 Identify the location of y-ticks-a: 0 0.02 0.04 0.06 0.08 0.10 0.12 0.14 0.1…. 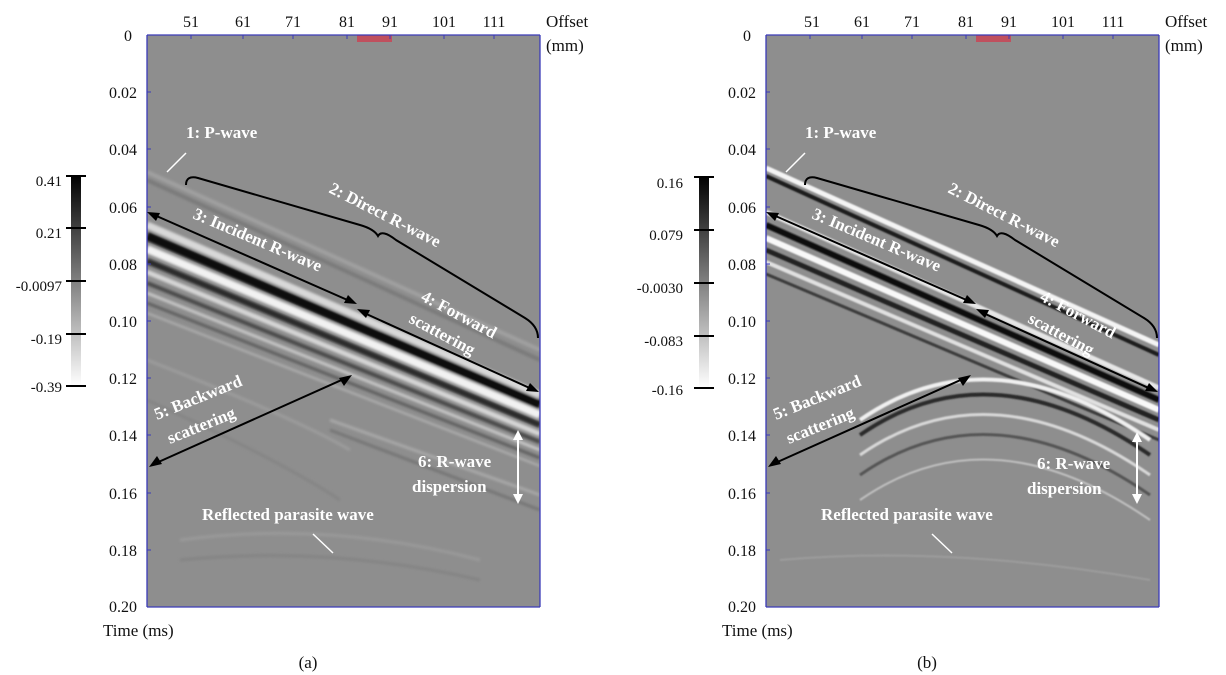
(130, 322).